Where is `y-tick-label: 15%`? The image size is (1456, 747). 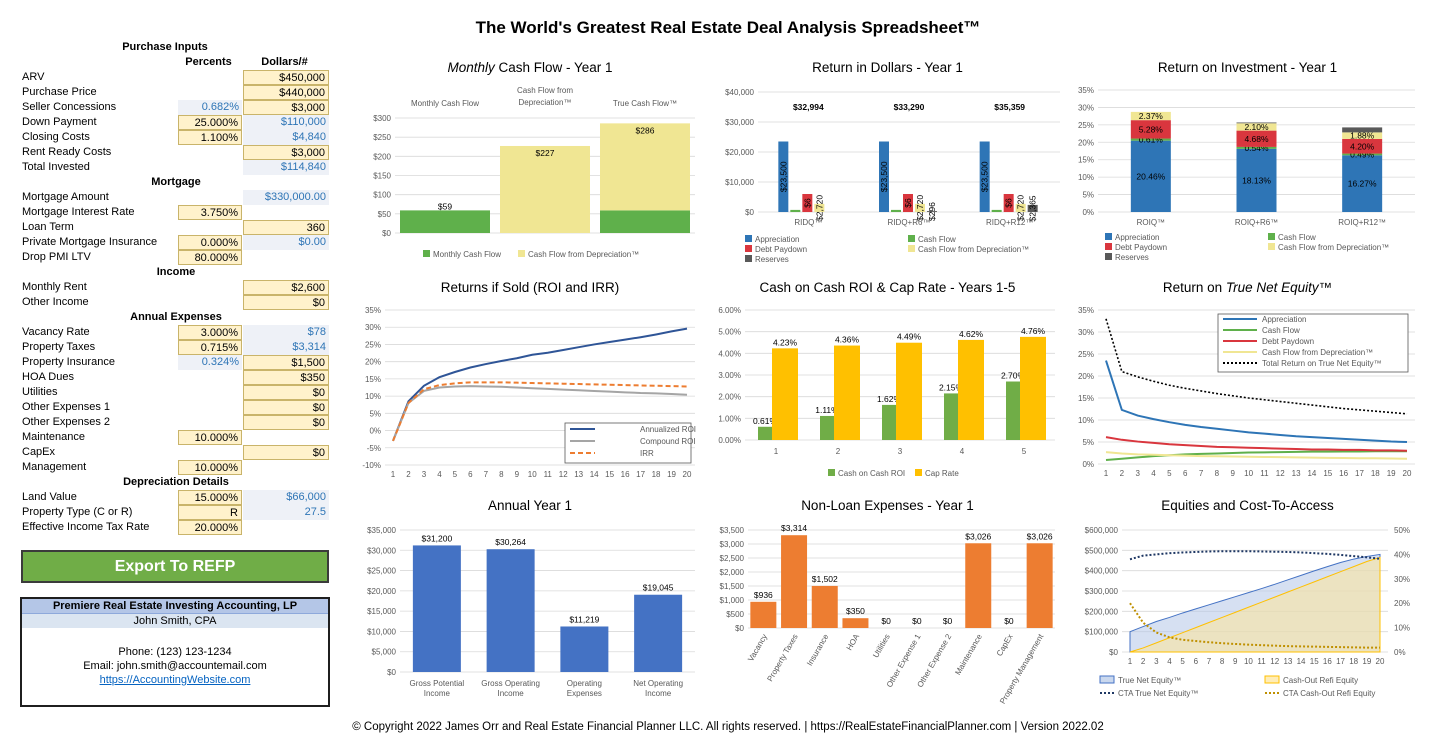
y-tick-label: 15% is located at coordinates (1086, 160).